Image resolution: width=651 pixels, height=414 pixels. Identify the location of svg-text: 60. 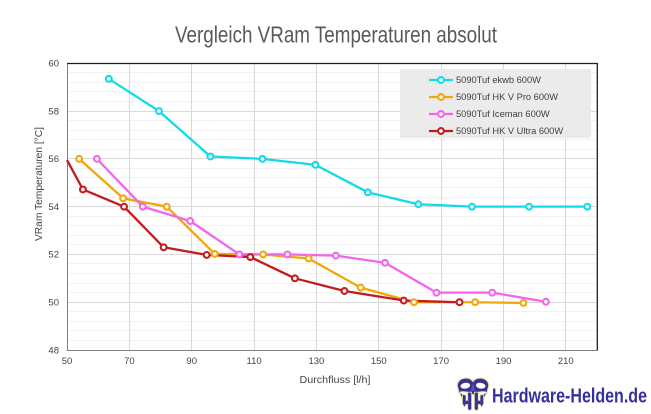
(53, 64).